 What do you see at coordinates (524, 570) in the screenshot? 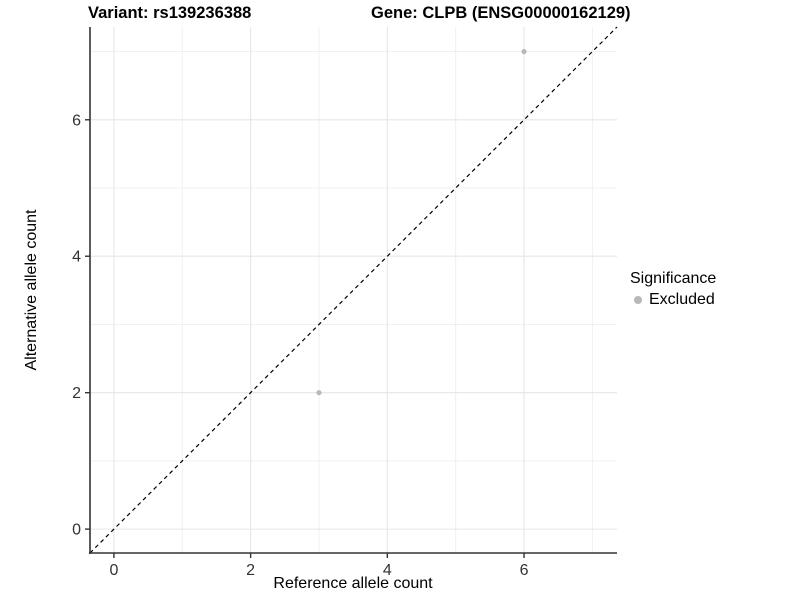
I see `x-tick-label: 6` at bounding box center [524, 570].